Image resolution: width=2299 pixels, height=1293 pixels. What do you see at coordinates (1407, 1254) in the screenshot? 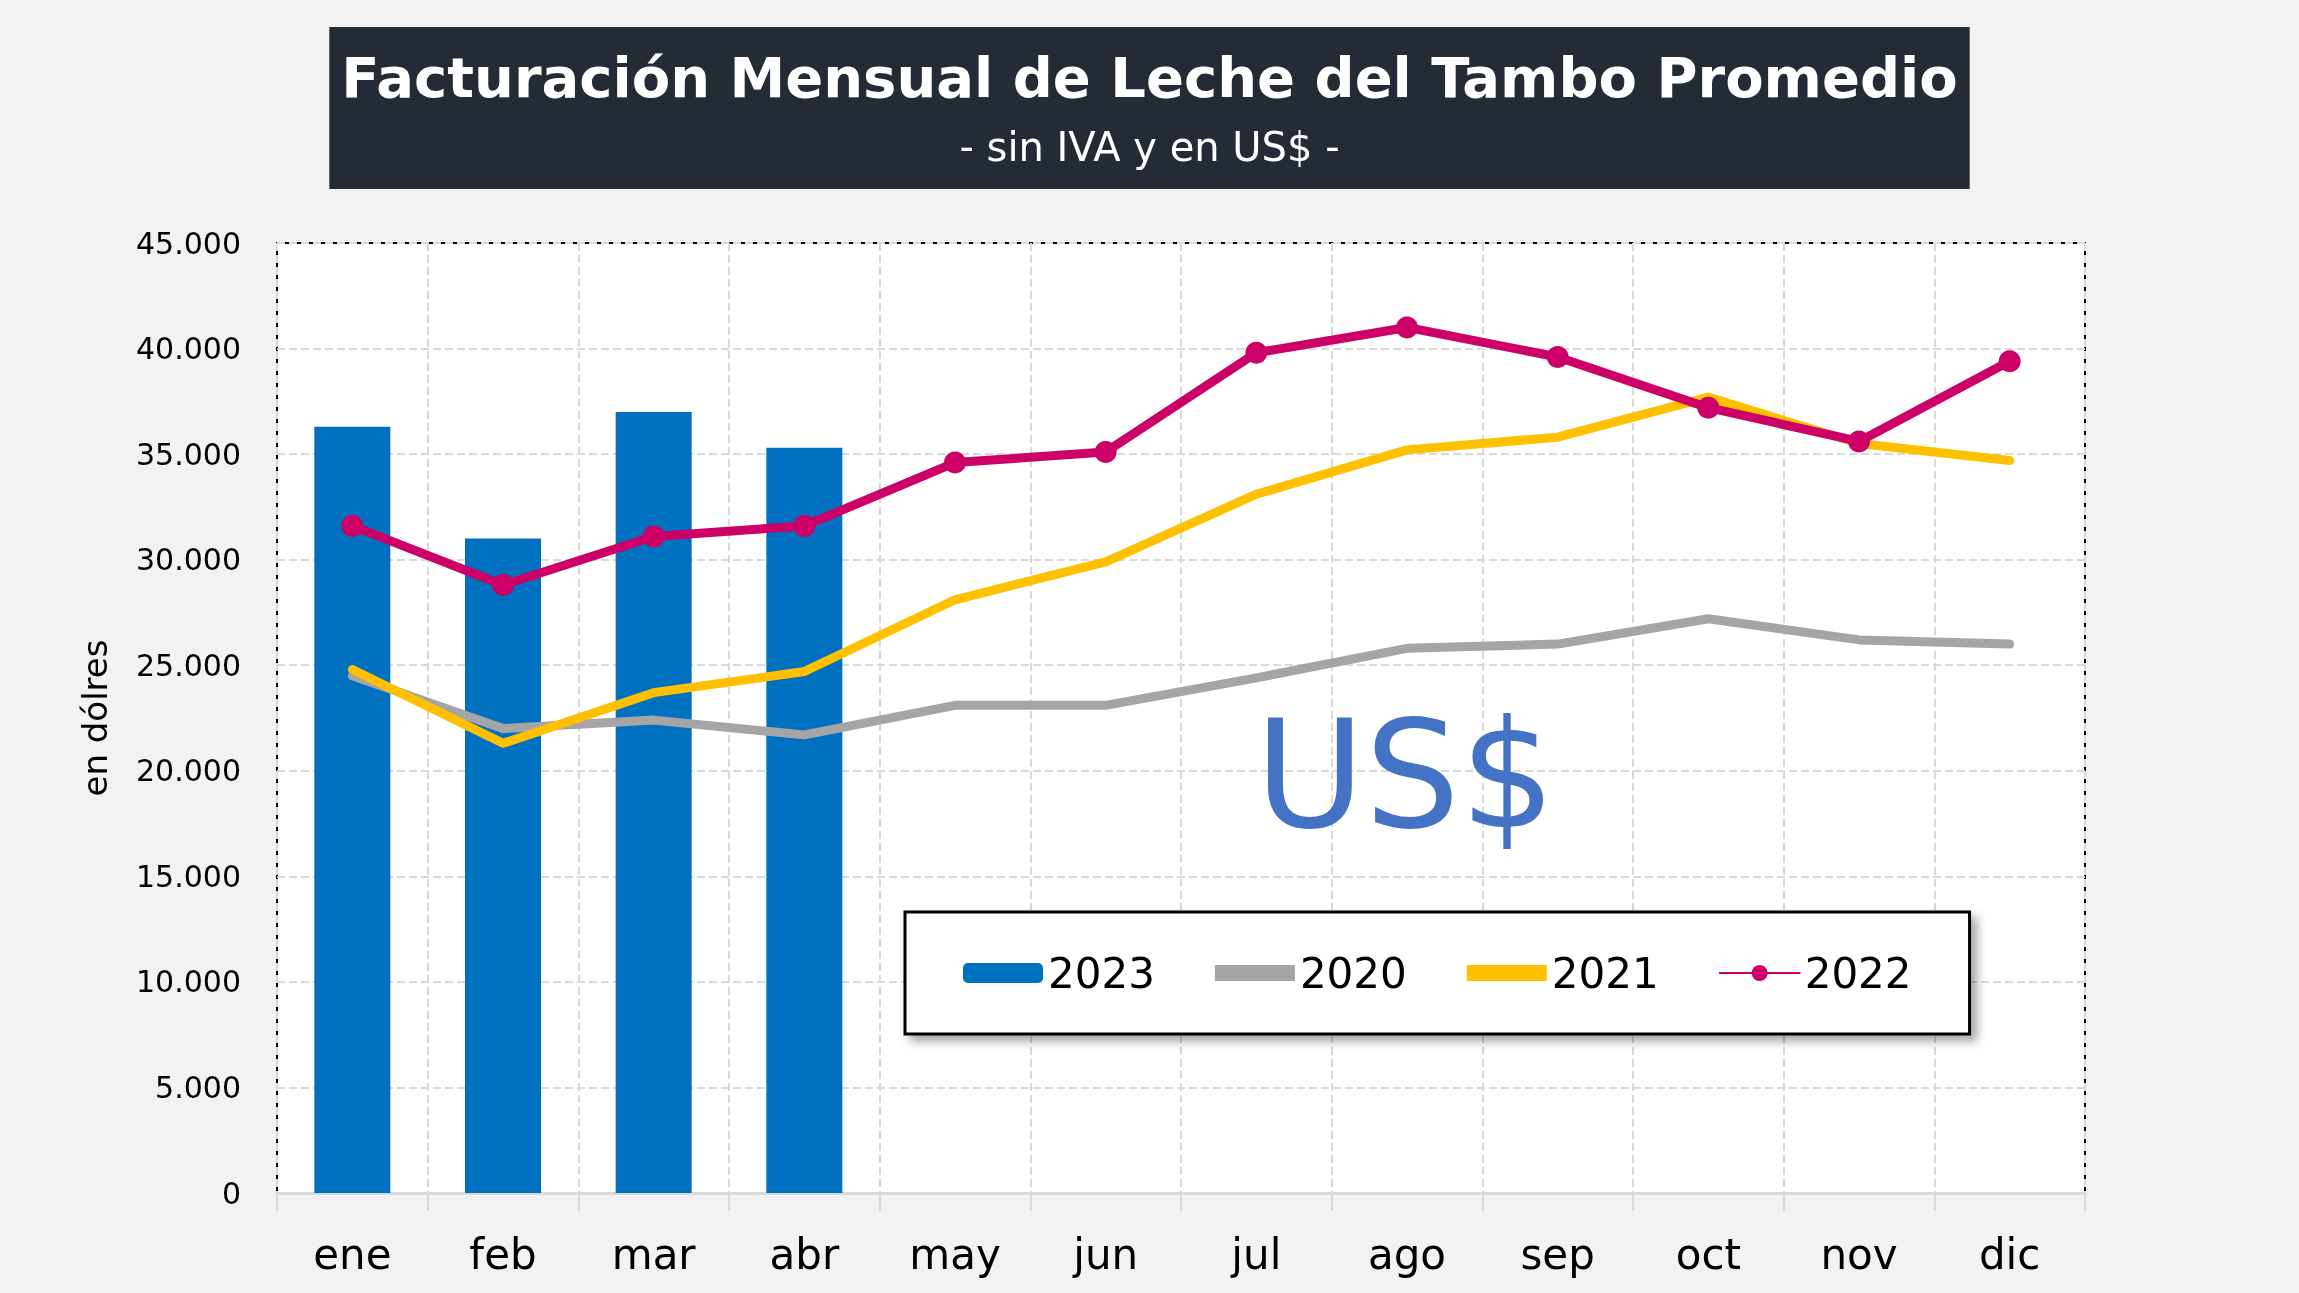
I see `x-tick-label: ago` at bounding box center [1407, 1254].